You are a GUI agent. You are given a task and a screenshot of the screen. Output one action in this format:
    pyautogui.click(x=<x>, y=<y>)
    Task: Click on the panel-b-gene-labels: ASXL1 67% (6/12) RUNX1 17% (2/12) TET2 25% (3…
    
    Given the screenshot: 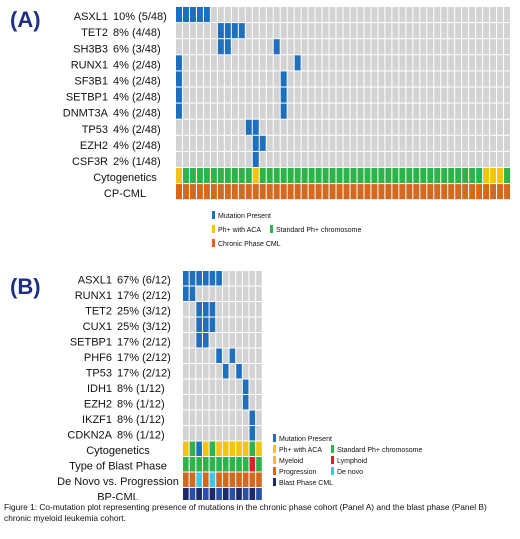 What is the action you would take?
    pyautogui.click(x=118, y=388)
    